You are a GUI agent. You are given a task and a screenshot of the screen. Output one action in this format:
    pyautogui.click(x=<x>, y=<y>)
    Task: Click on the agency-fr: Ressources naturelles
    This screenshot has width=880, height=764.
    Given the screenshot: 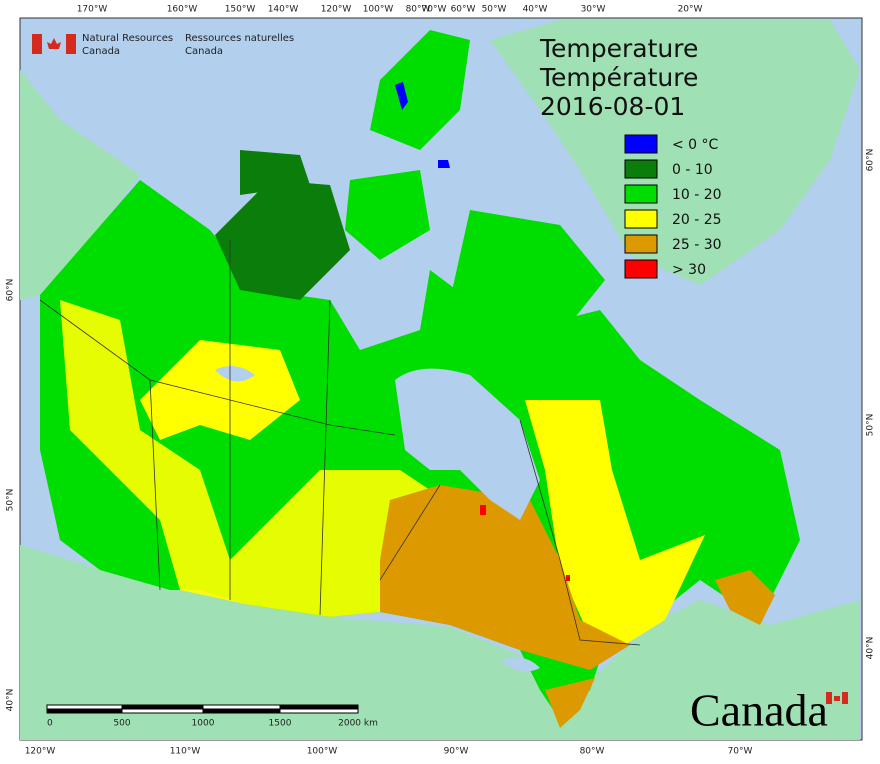 What is the action you would take?
    pyautogui.click(x=239, y=38)
    